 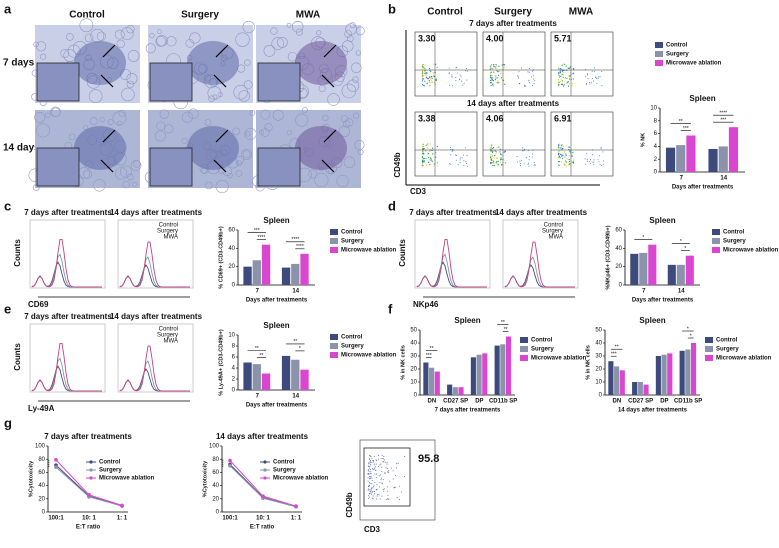 What do you see at coordinates (220, 166) in the screenshot?
I see `arrow` at bounding box center [220, 166].